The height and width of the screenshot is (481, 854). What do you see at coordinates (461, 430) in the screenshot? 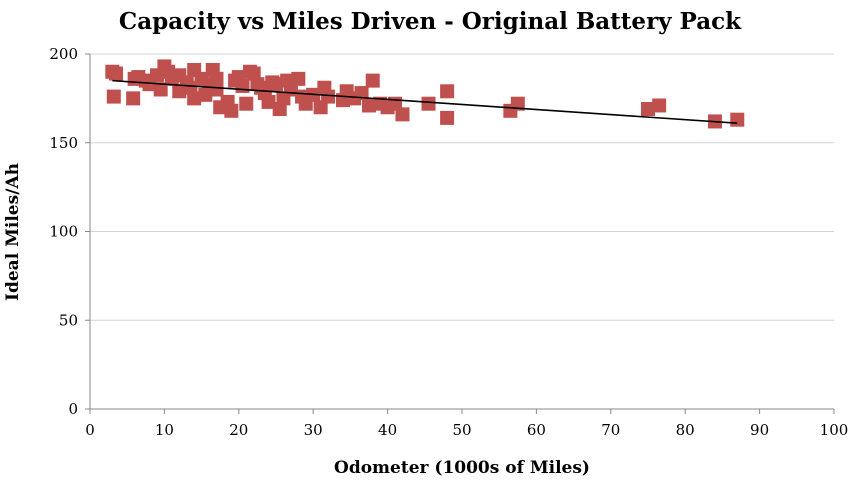
I see `x-tick-label: 50` at bounding box center [461, 430].